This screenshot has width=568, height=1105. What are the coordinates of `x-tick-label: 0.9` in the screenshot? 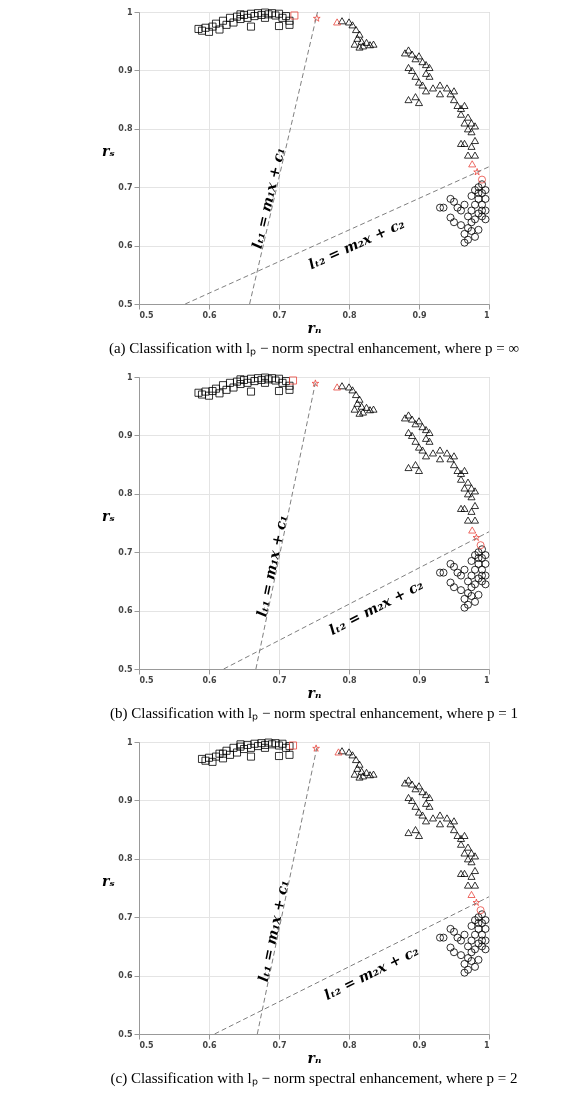 It's located at (420, 680).